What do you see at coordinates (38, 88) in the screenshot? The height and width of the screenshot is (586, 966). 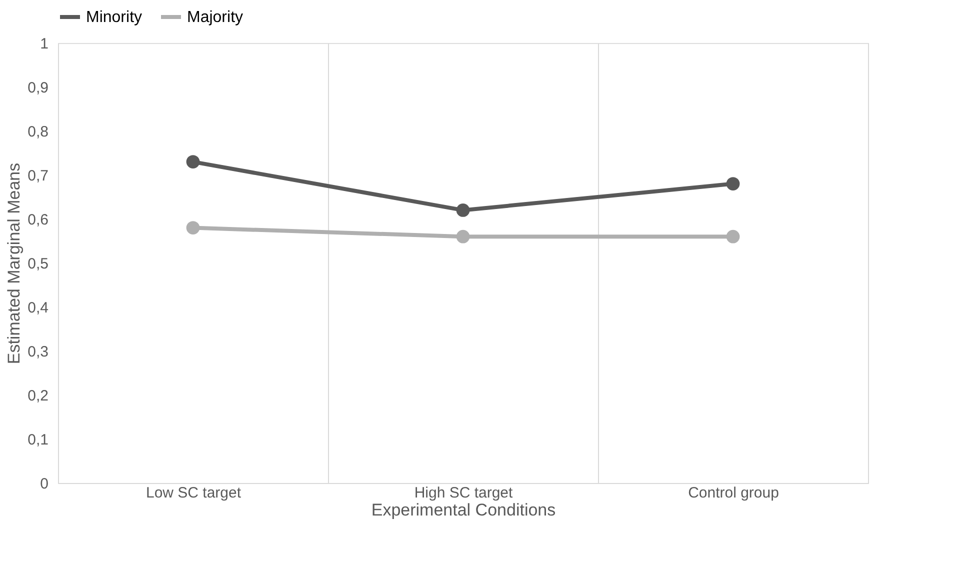 I see `y-tick-label: 0,9` at bounding box center [38, 88].